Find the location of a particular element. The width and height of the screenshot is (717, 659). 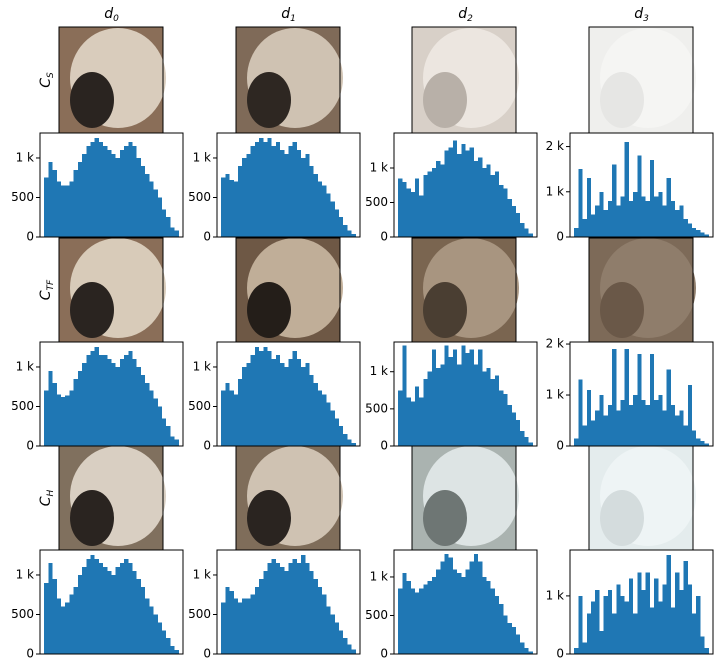

column-title: d1 is located at coordinates (288, 15).